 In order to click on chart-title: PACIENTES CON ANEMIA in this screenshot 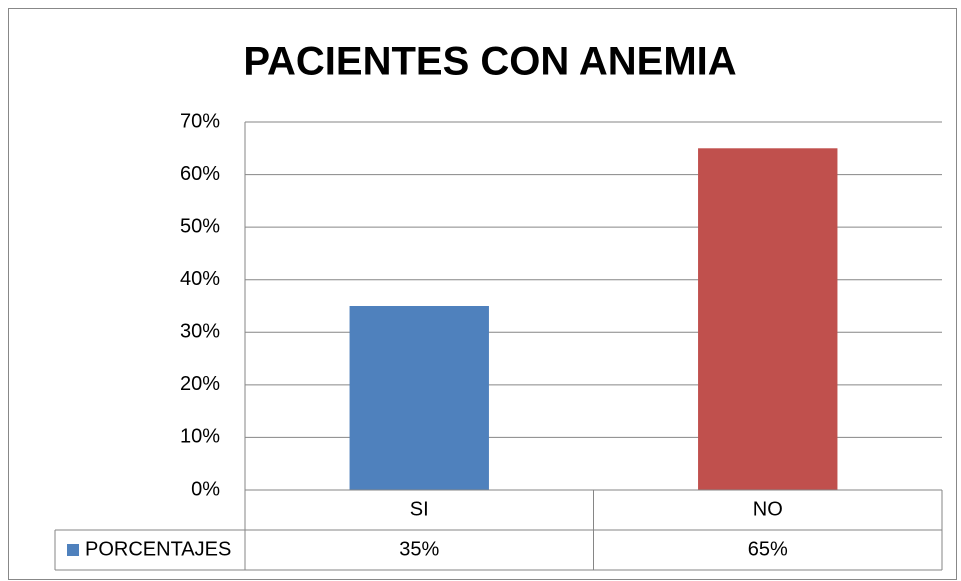, I will do `click(489, 62)`.